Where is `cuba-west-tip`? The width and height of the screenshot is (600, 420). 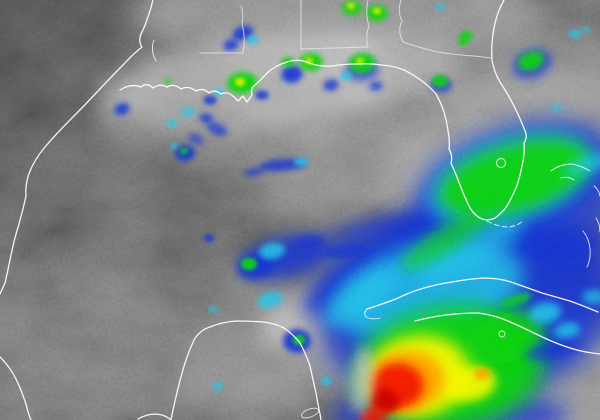
cuba-west-tip is located at coordinates (372, 314).